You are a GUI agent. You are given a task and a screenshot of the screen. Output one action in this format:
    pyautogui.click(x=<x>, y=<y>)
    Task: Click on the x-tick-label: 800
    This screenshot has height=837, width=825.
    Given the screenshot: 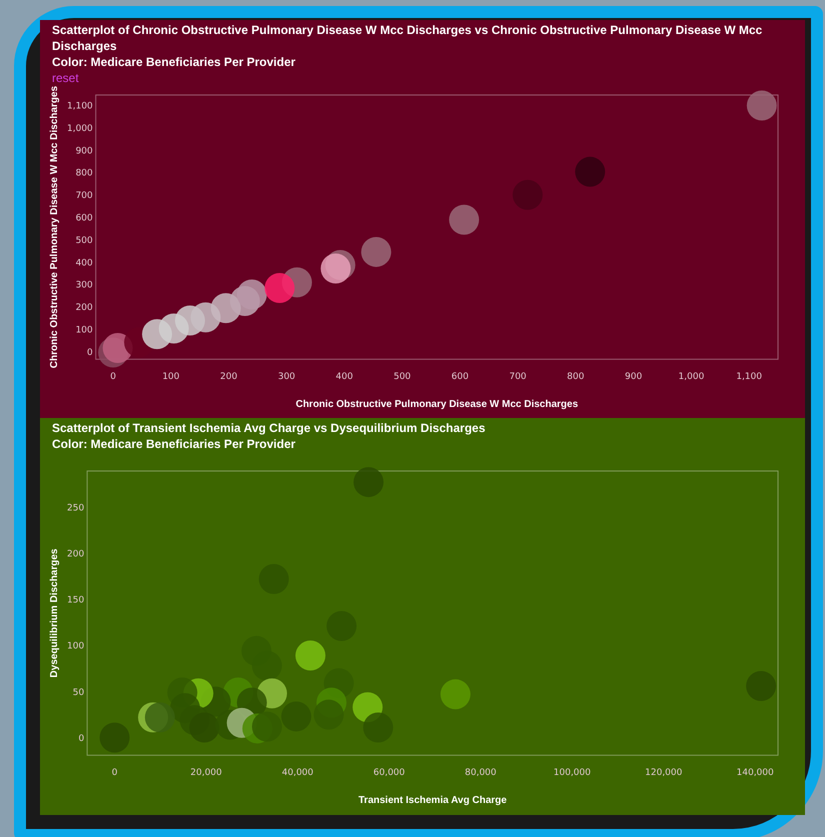 What is the action you would take?
    pyautogui.click(x=575, y=377)
    